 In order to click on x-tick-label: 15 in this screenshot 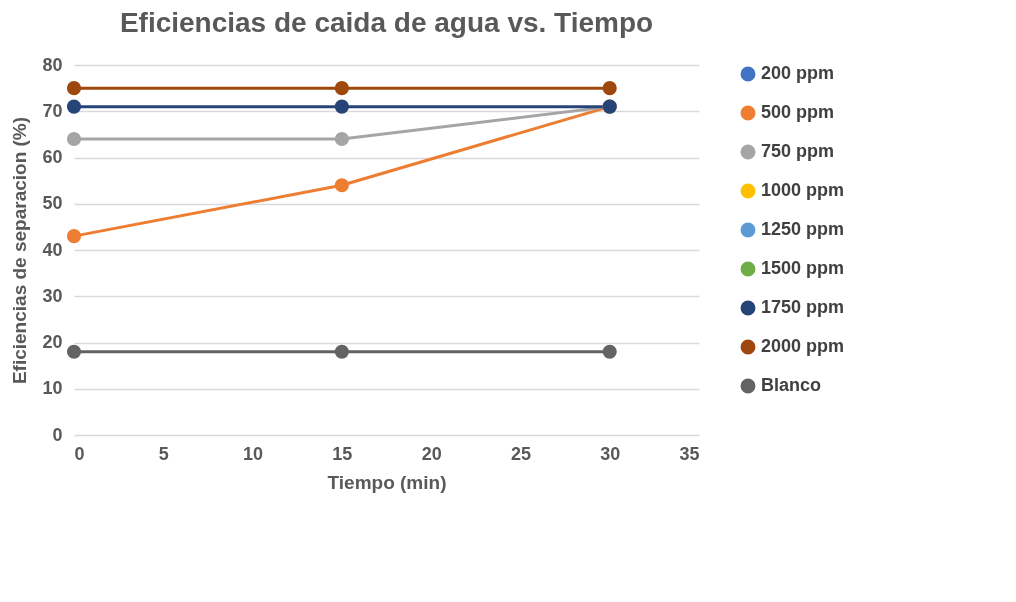, I will do `click(342, 453)`.